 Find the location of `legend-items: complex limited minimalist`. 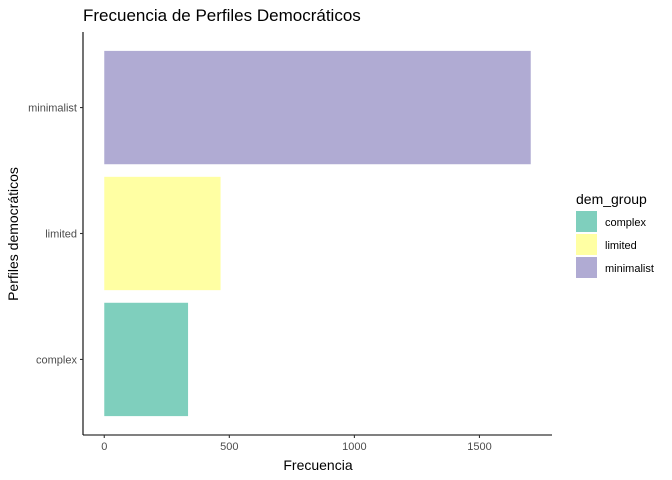

legend-items: complex limited minimalist is located at coordinates (615, 244).